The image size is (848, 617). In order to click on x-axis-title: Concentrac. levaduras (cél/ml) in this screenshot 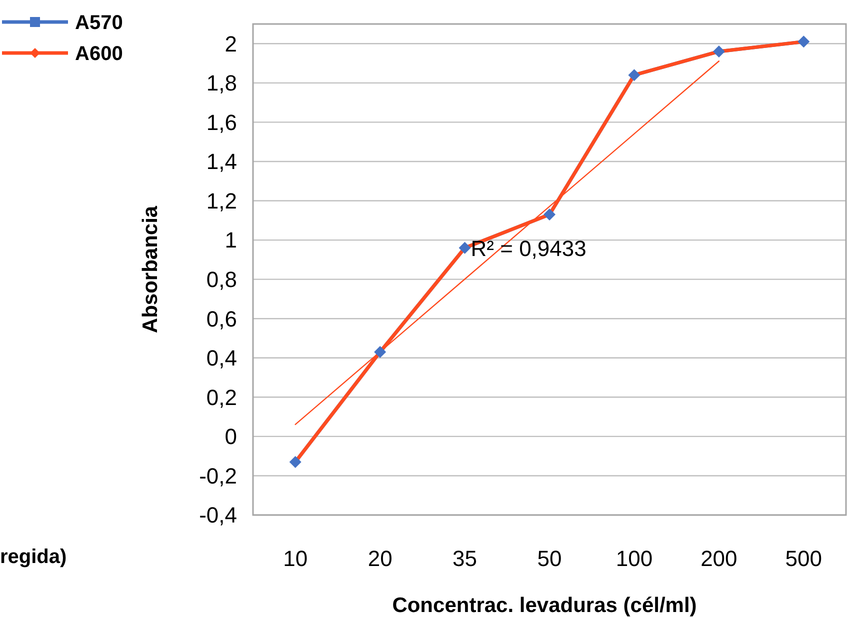, I will do `click(544, 605)`.